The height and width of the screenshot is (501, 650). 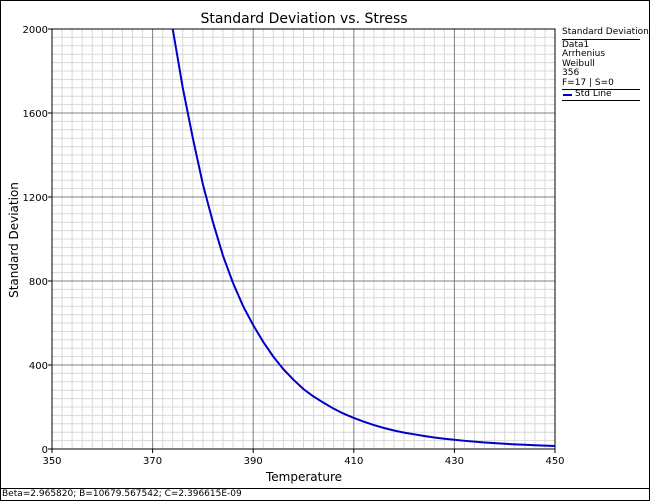 I want to click on y-axis-label: Standard Deviation, so click(x=14, y=240).